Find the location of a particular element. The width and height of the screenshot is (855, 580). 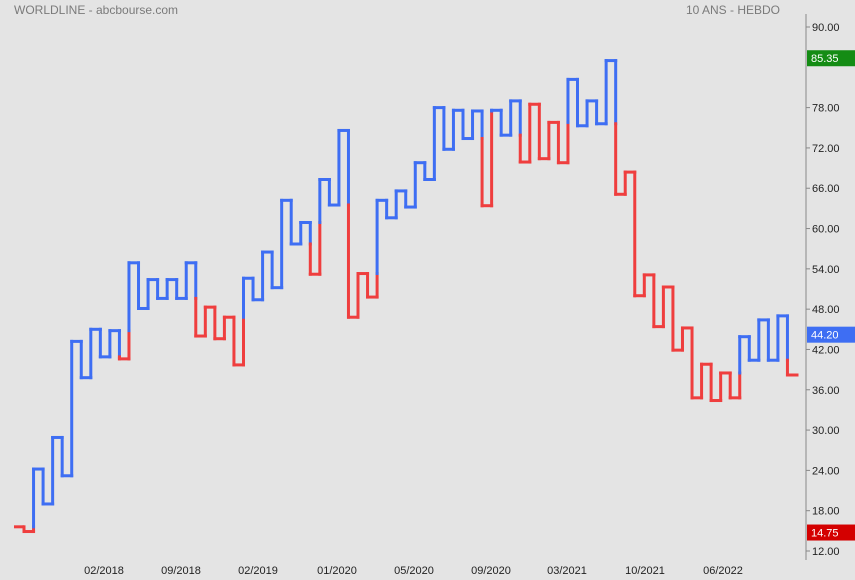

y-tick-label: 24.00 is located at coordinates (826, 471).